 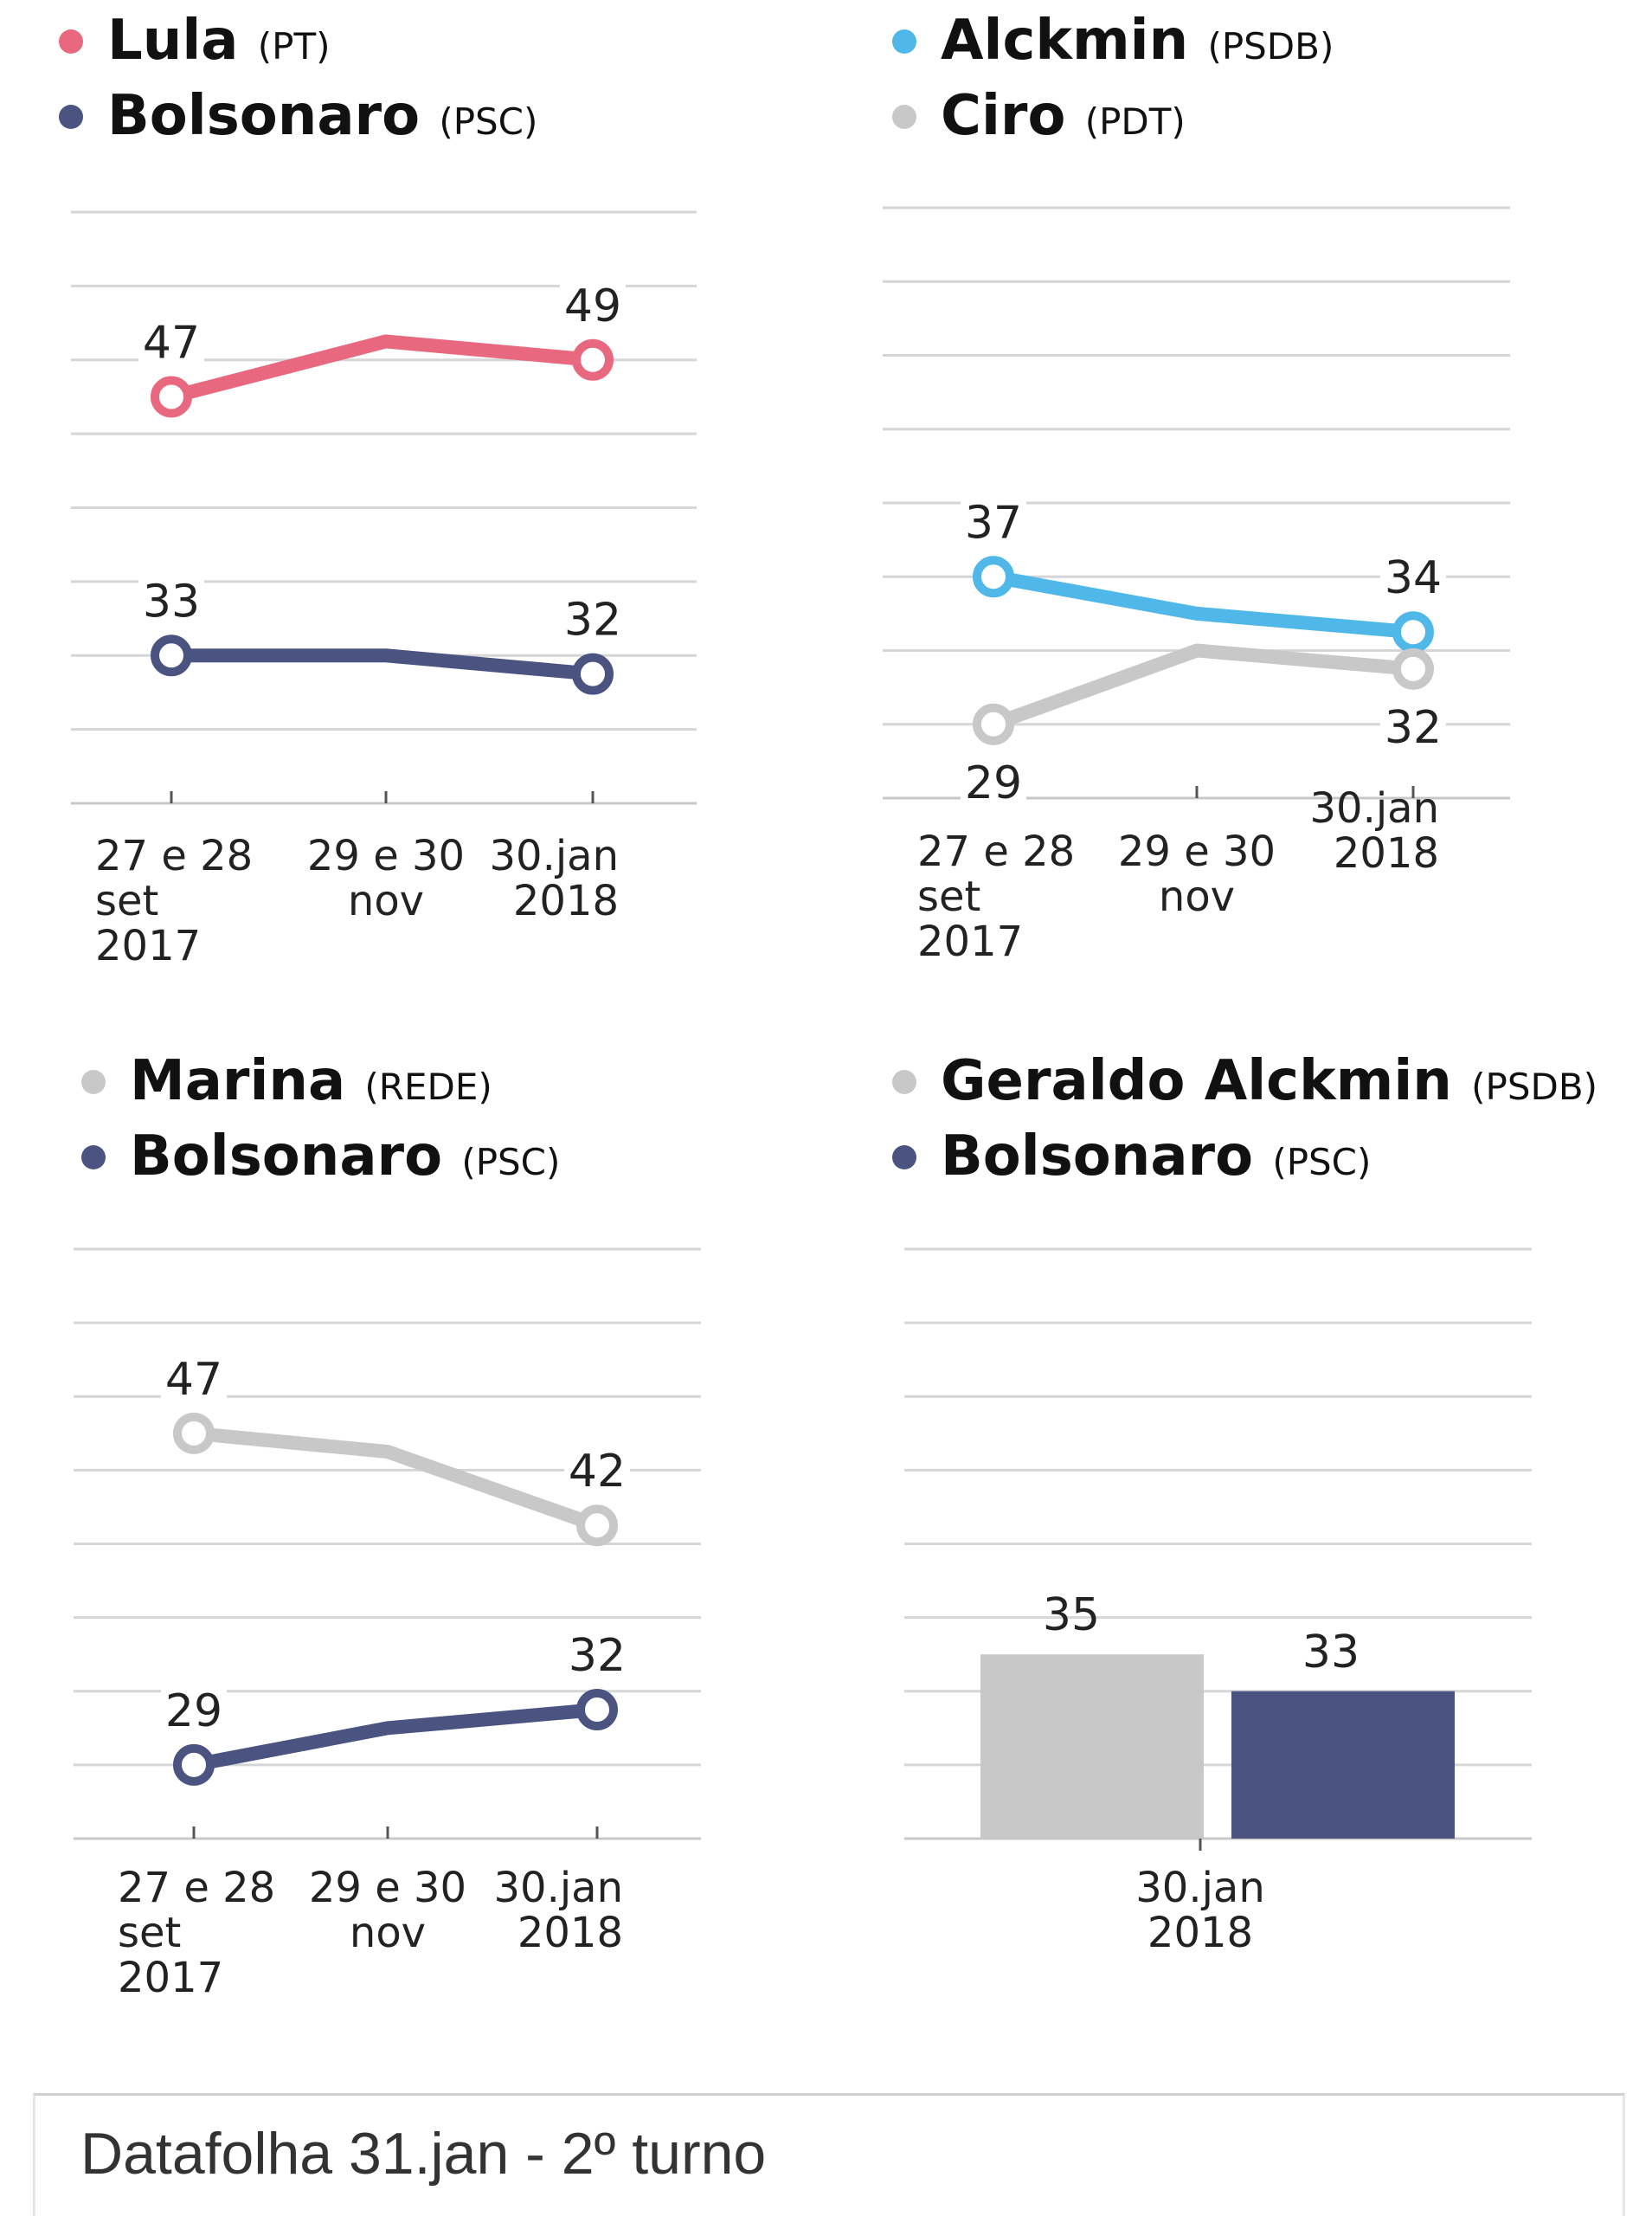 I want to click on legend-party: (PDT), so click(x=1135, y=121).